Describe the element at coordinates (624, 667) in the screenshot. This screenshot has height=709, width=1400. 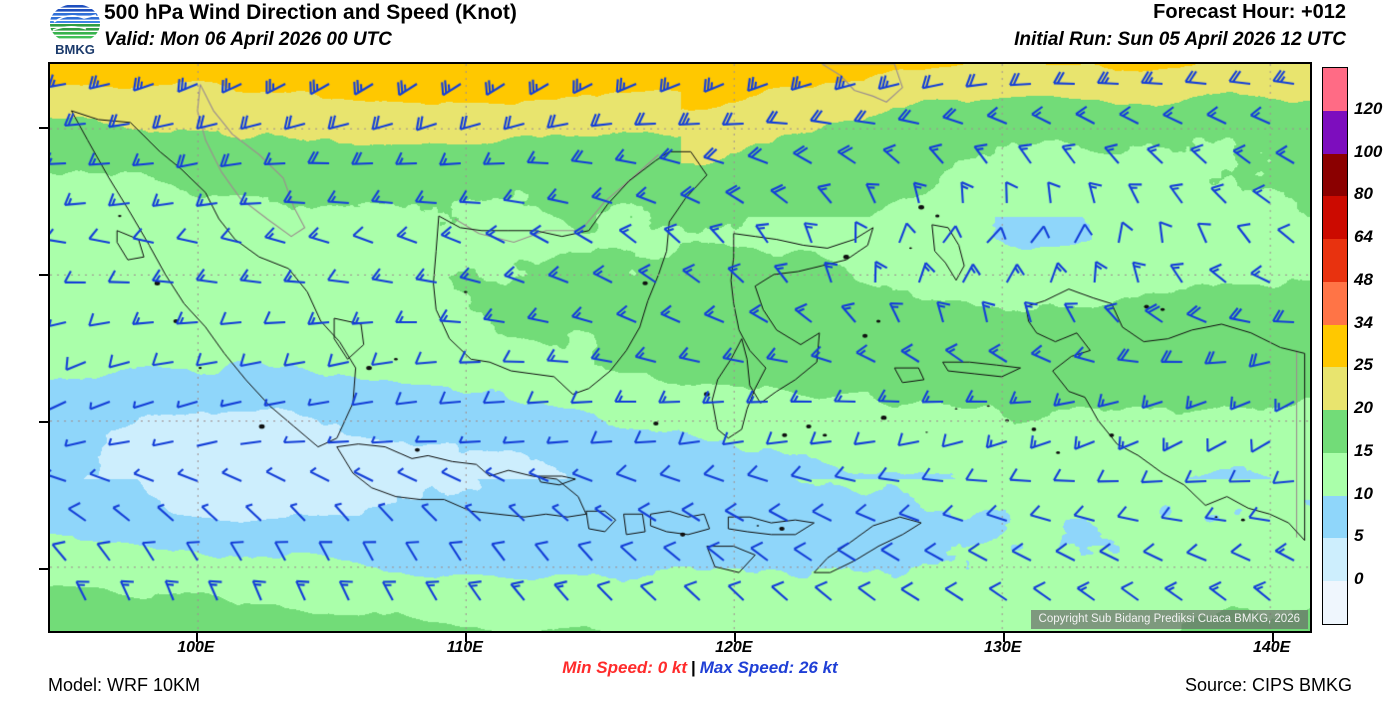
I see `min-speed-label: Min Speed: 0 kt` at that location.